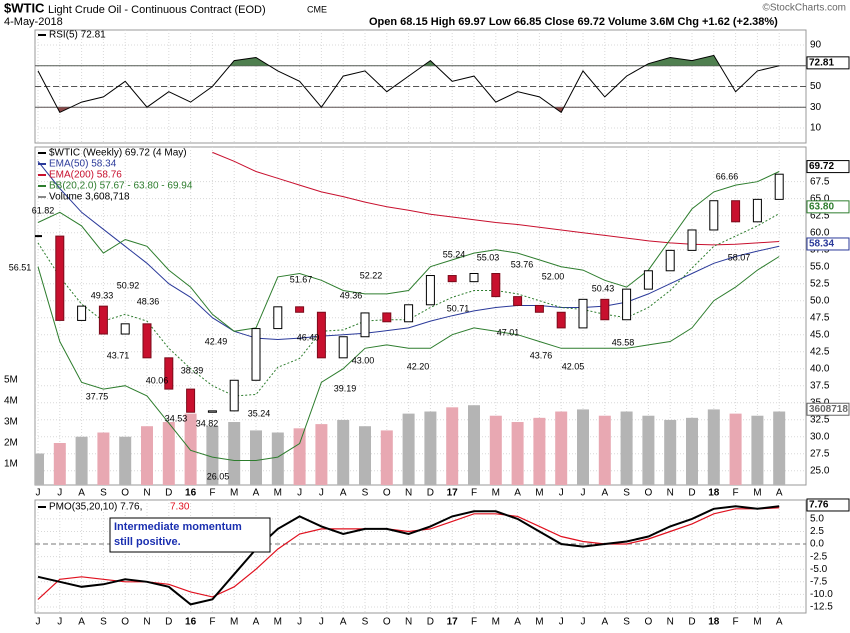 Image resolution: width=850 pixels, height=633 pixels. Describe the element at coordinates (820, 215) in the screenshot. I see `y-tick-label: 62.5` at that location.